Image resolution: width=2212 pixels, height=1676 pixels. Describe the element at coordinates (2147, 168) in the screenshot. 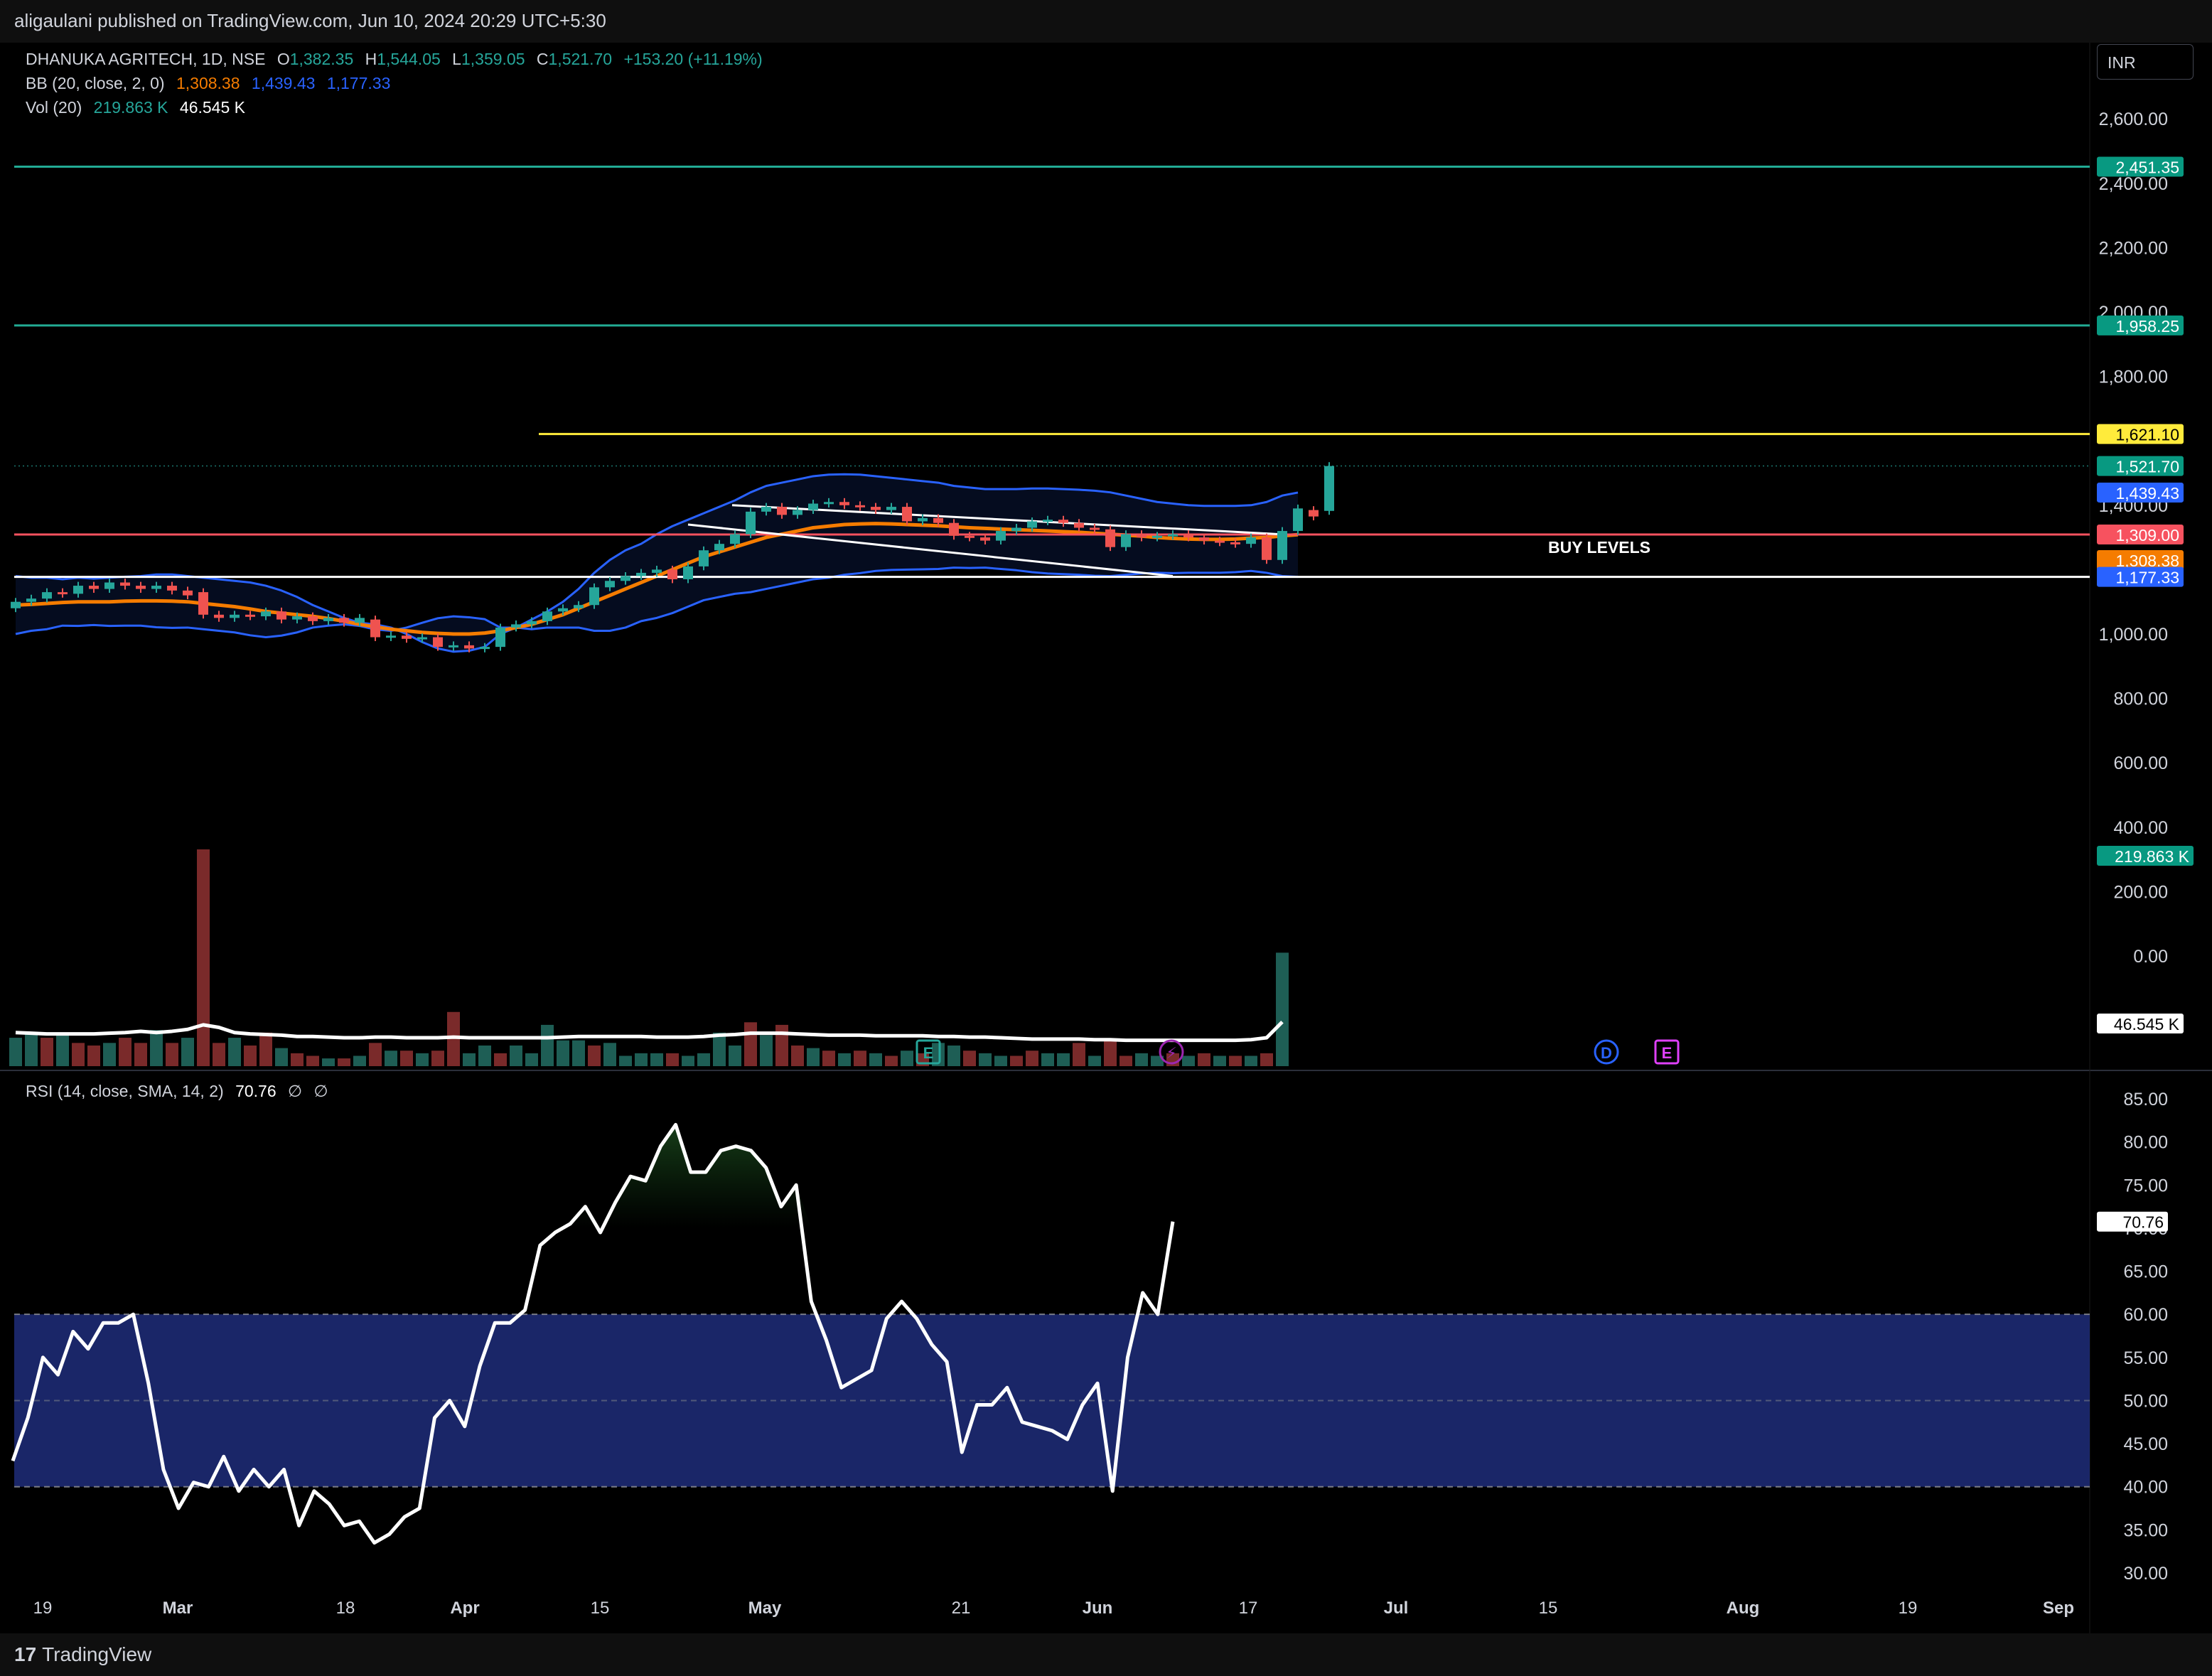

I see `level-label-2451: 2,451.35` at that location.